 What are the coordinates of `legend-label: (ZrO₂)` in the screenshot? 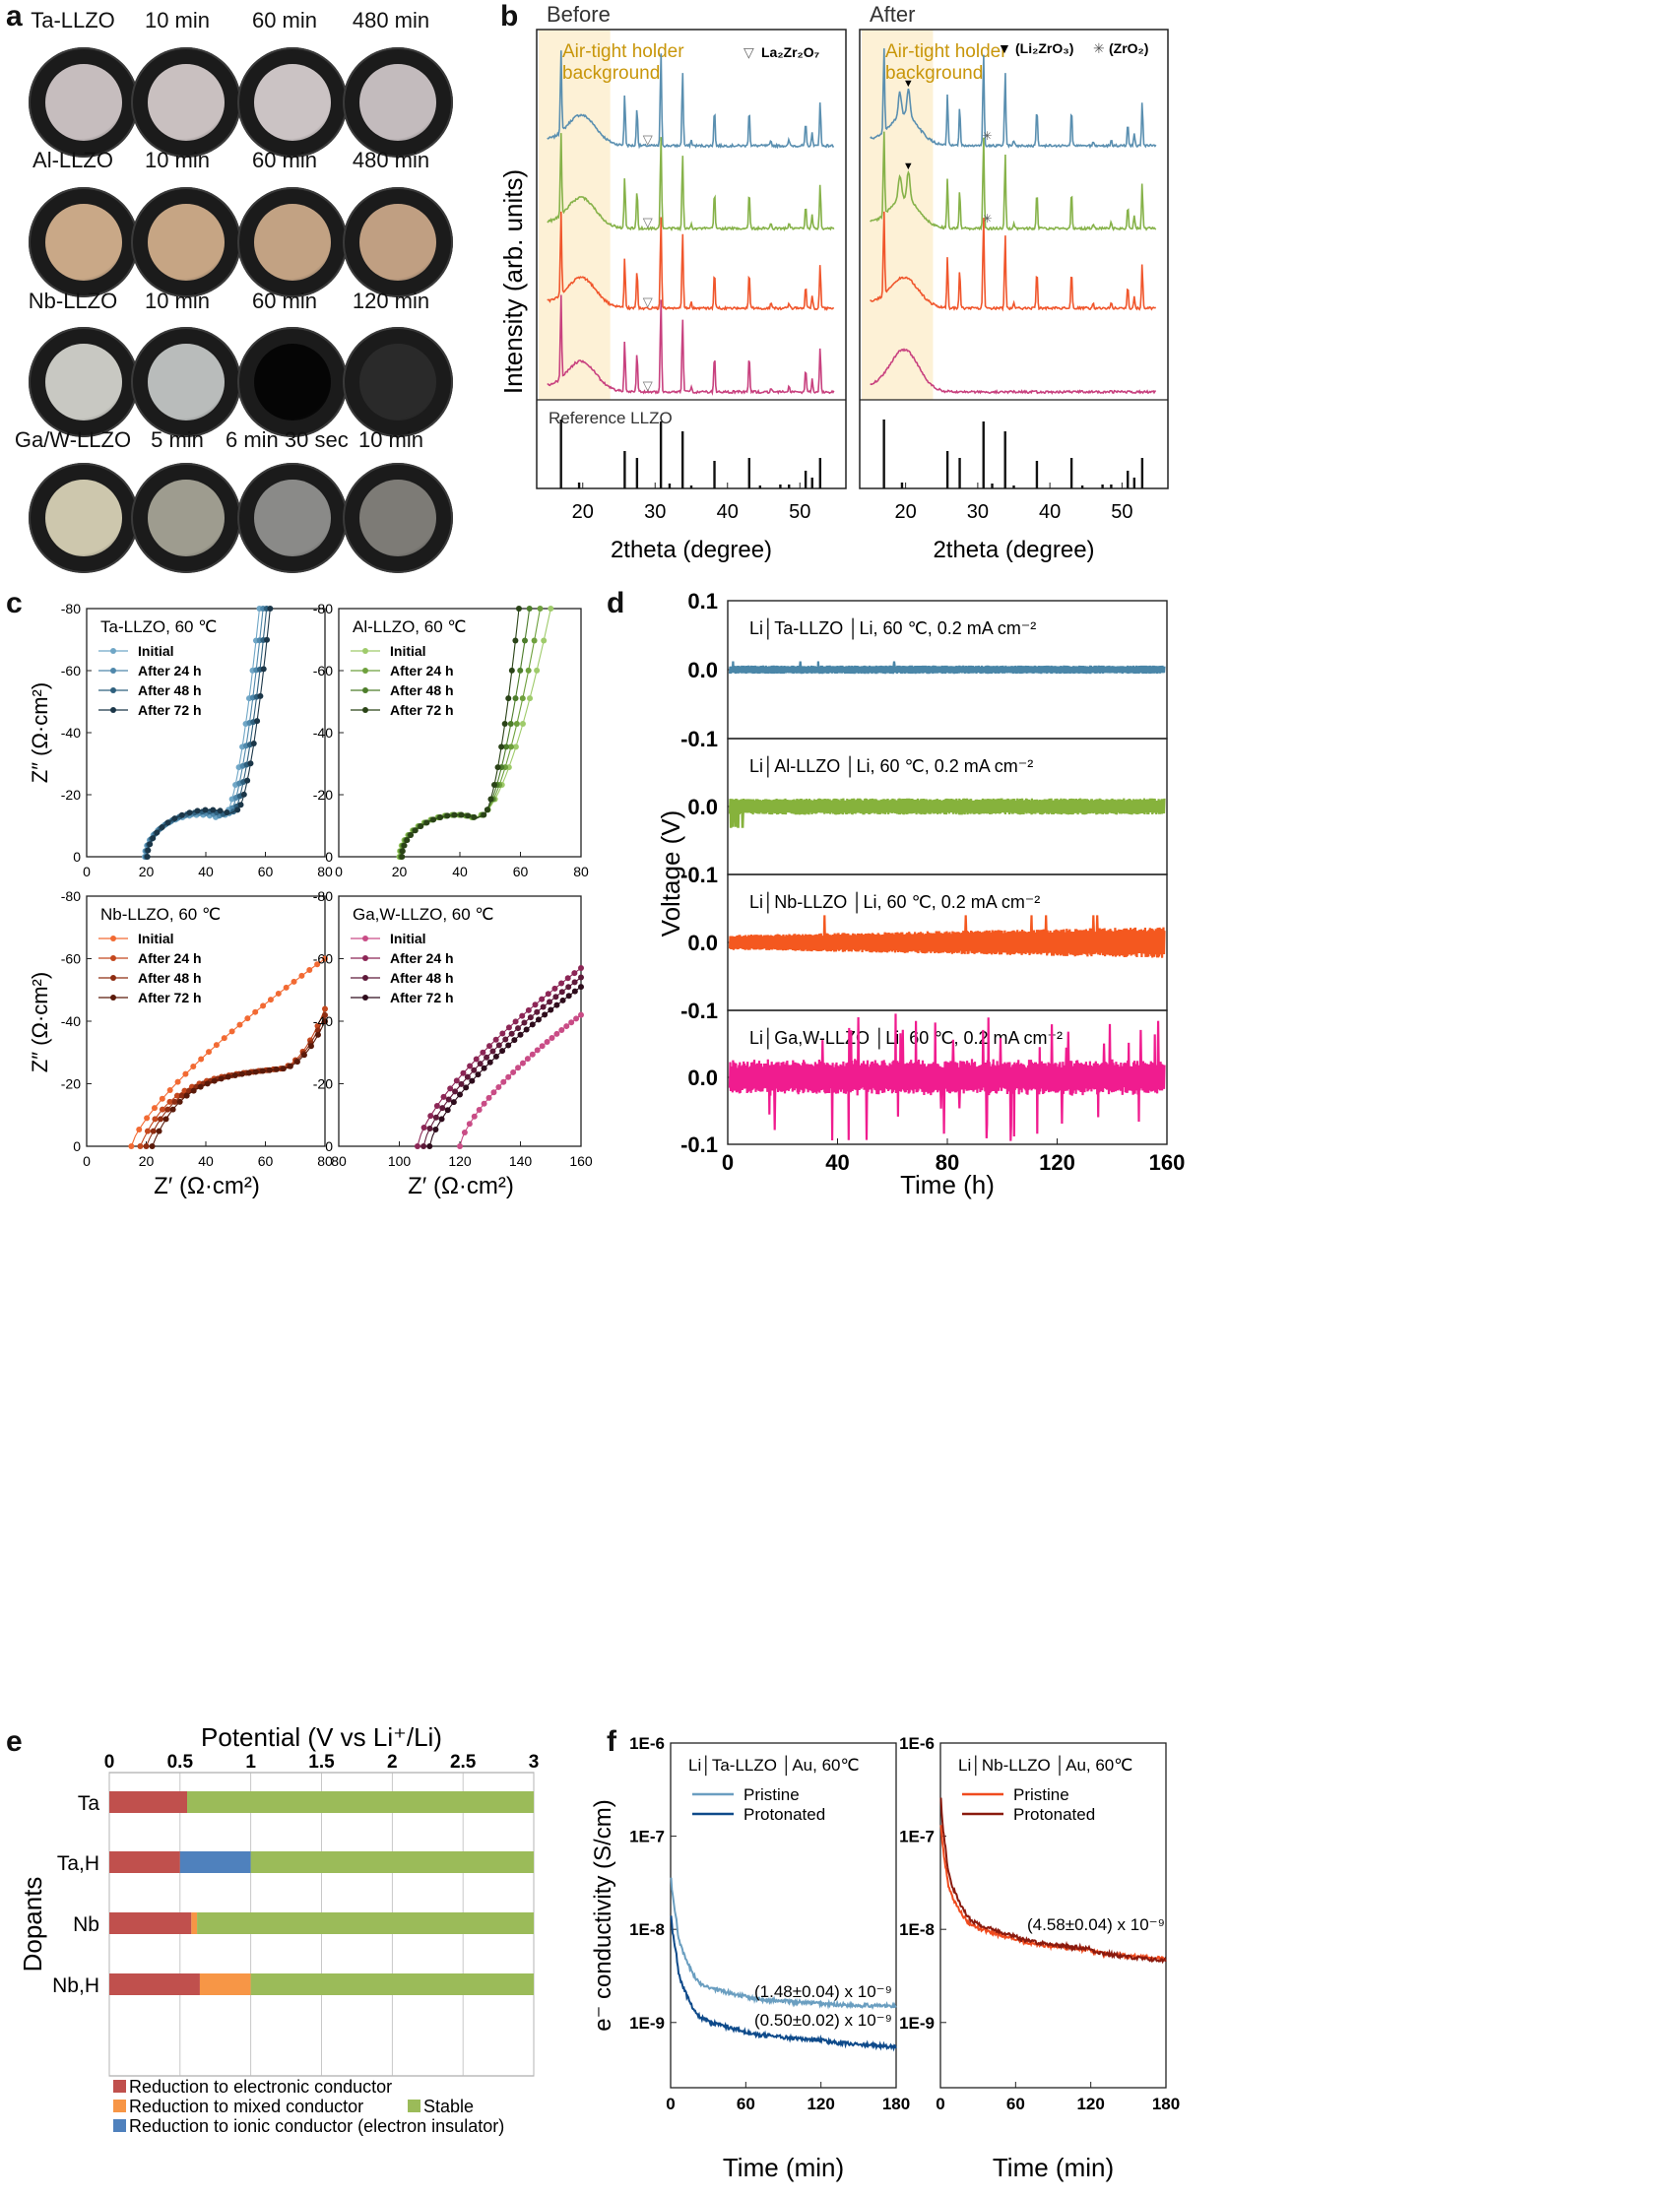 It's located at (1128, 48).